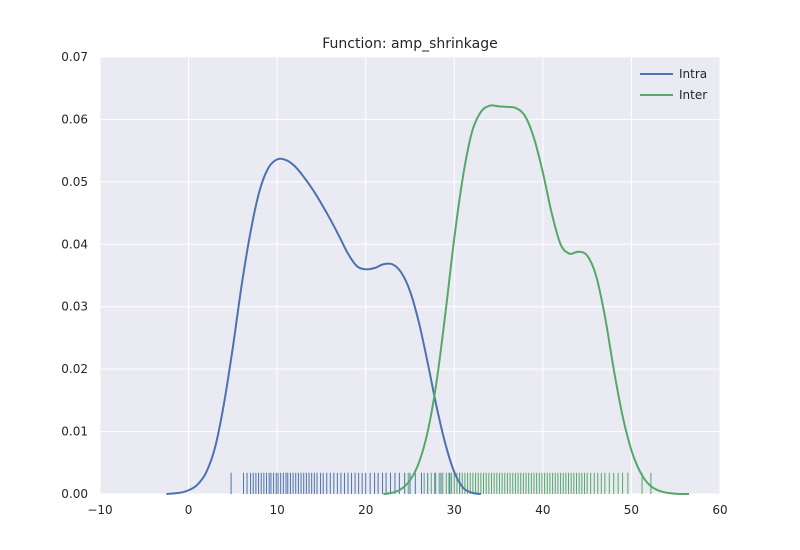 This screenshot has width=800, height=550. Describe the element at coordinates (719, 510) in the screenshot. I see `x-tick-label: 60` at that location.